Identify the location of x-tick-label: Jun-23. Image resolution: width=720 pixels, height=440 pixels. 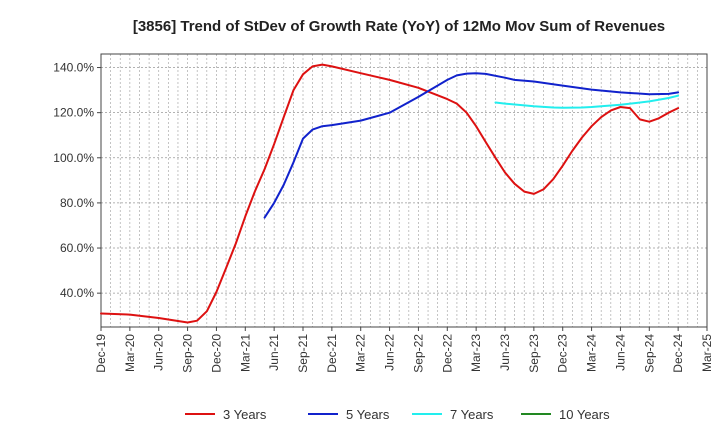
(505, 352).